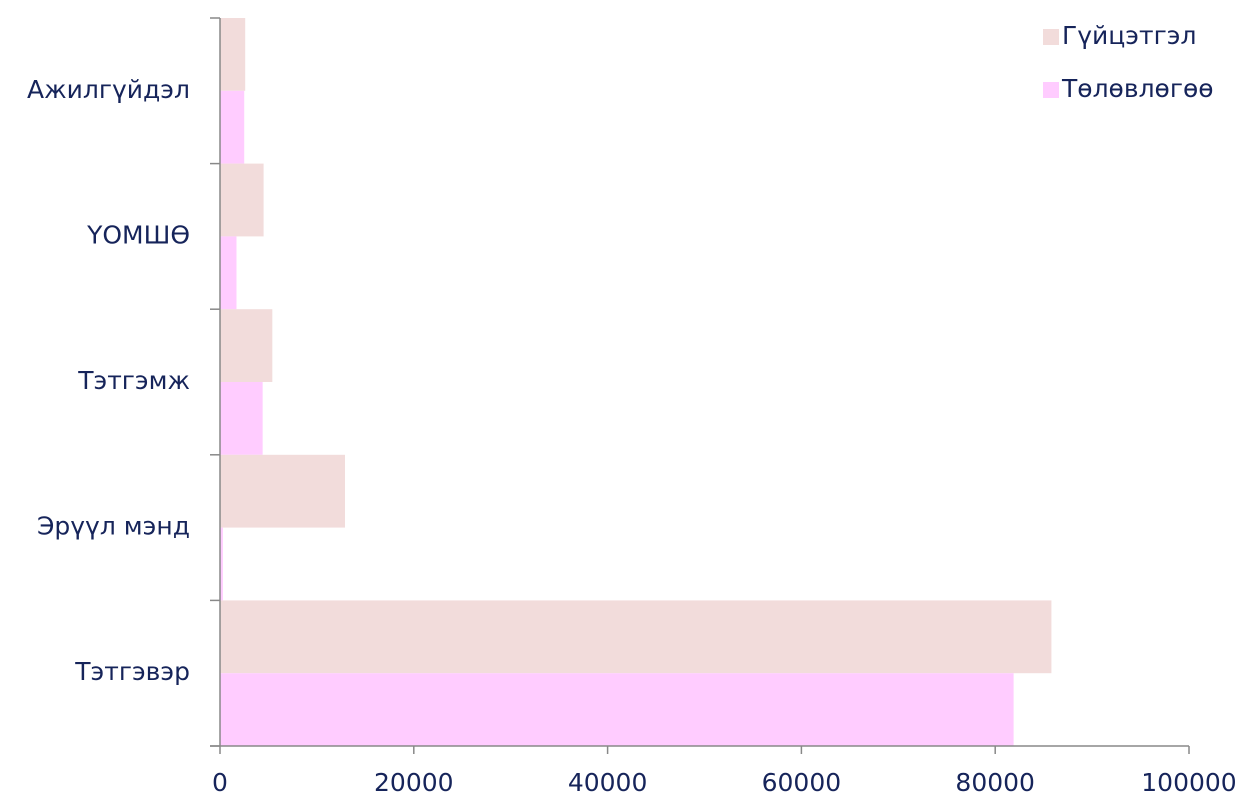 The image size is (1246, 804). Describe the element at coordinates (1137, 88) in the screenshot. I see `legend-label: Төлөвлөгөө` at that location.